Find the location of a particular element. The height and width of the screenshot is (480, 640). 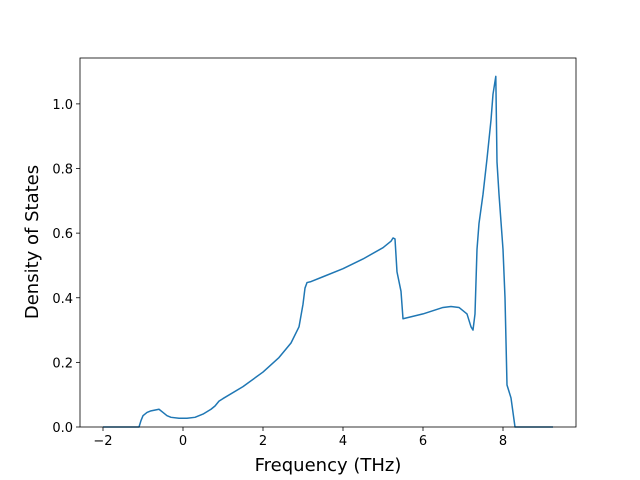

x-tick-label: 4 is located at coordinates (343, 441).